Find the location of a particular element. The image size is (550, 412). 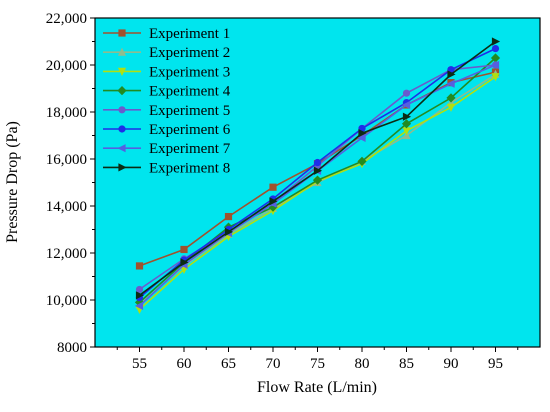

x-axis-title: Flow Rate (L/min) is located at coordinates (317, 387).